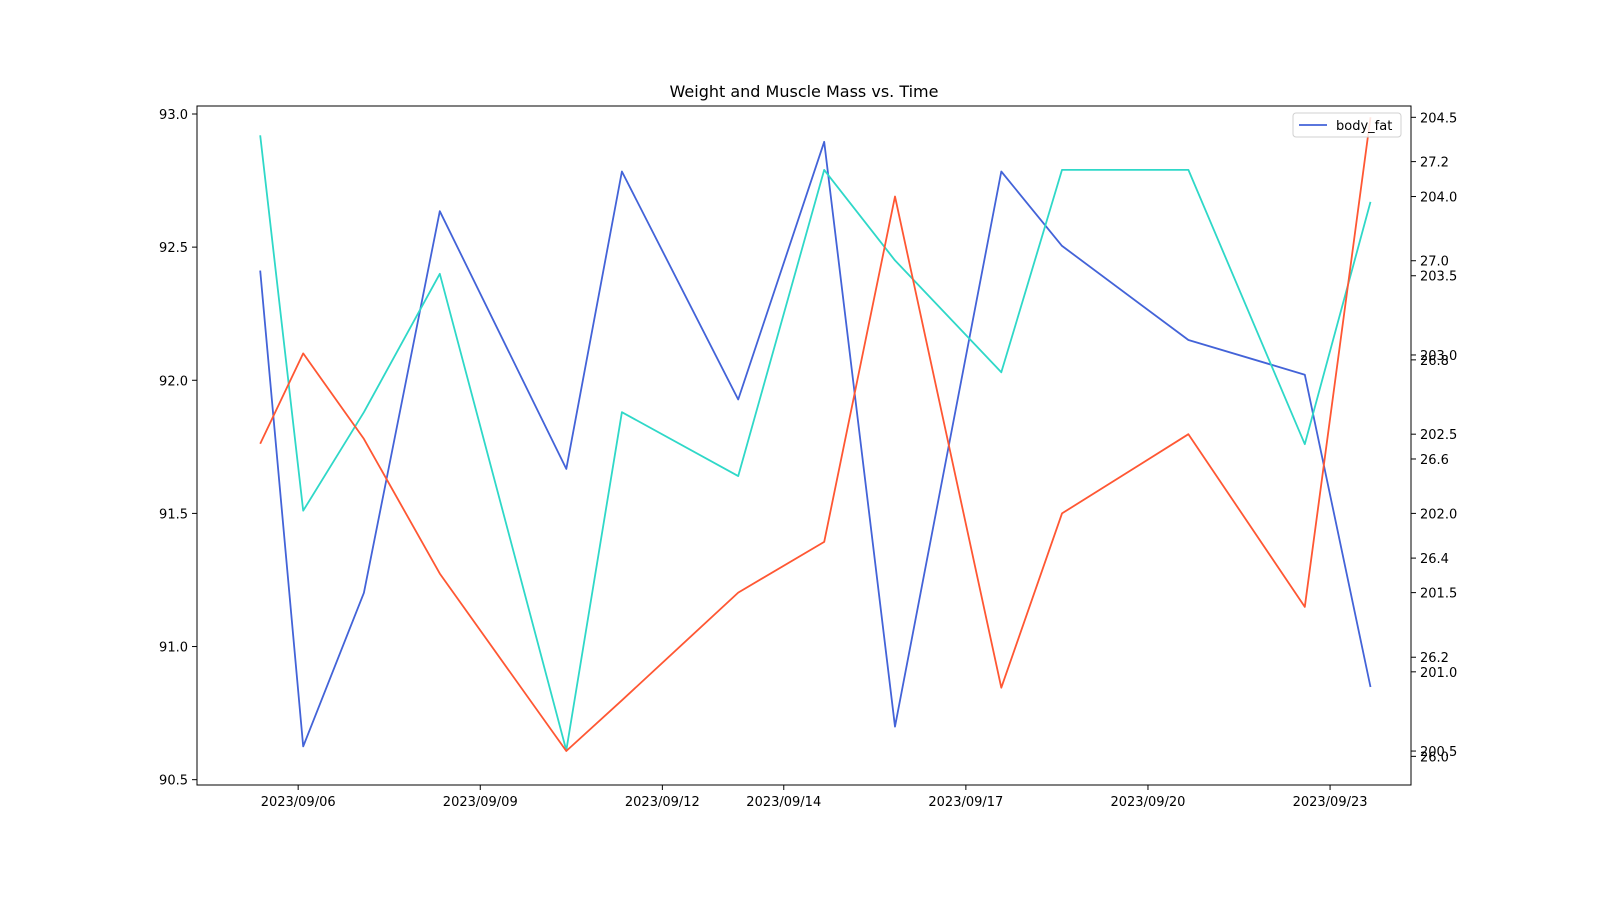 This screenshot has width=1600, height=900. I want to click on y-right-outer-tick-label: 26.6, so click(1434, 460).